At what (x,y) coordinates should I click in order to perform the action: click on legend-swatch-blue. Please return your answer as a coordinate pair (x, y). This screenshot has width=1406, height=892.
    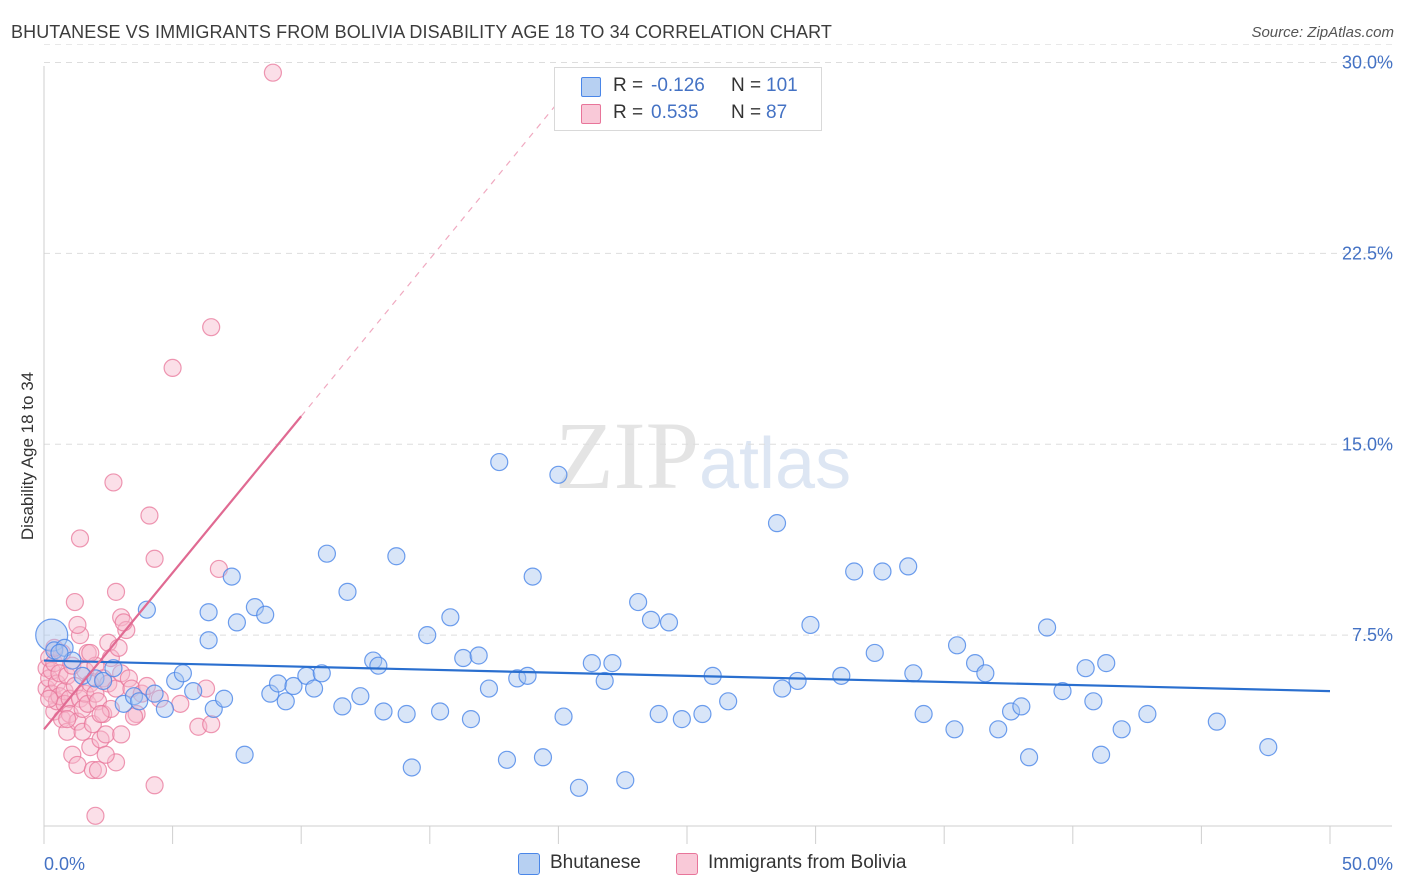
    Looking at the image, I should click on (591, 87).